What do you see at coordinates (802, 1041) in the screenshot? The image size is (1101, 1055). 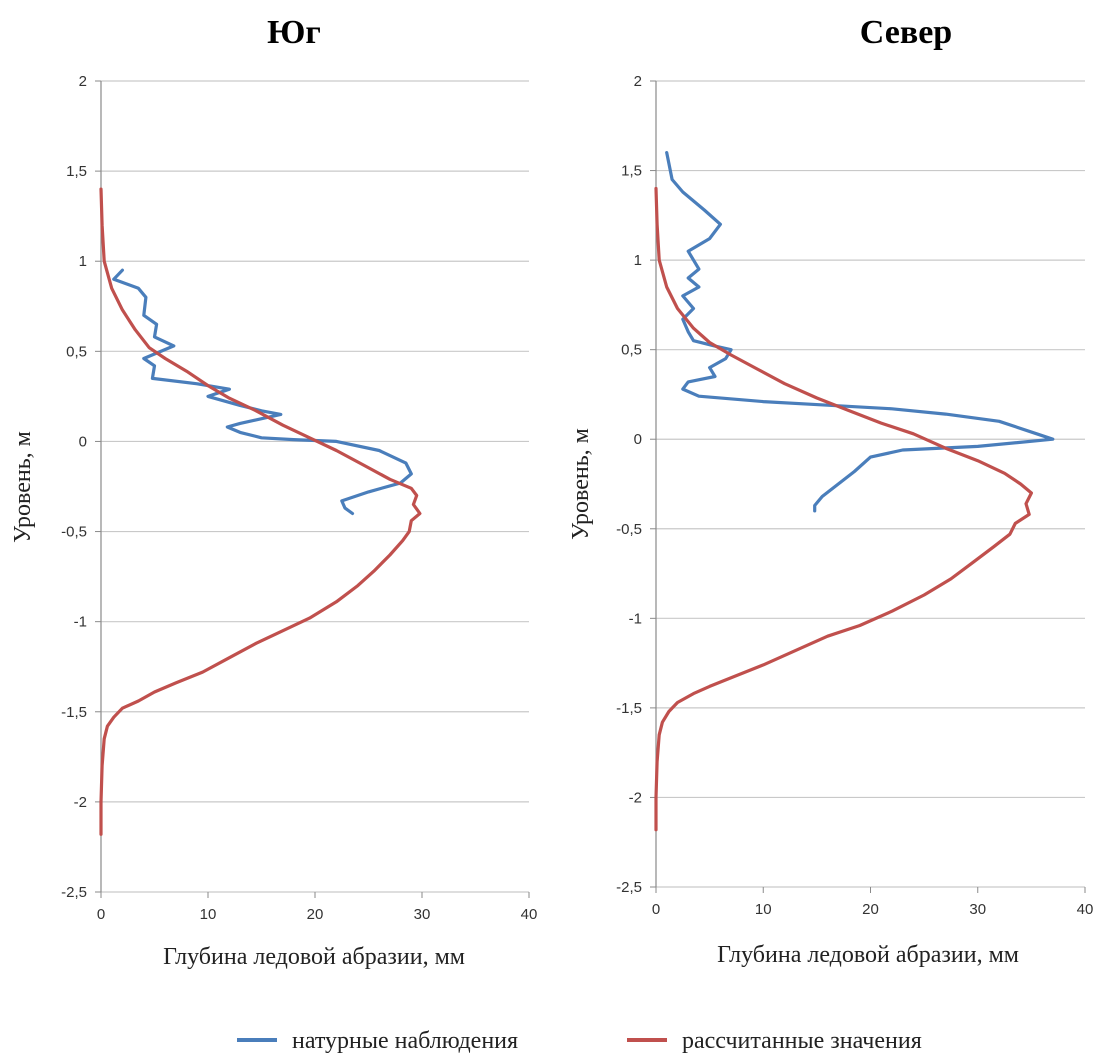 I see `legend-label: рассчитанные значения` at bounding box center [802, 1041].